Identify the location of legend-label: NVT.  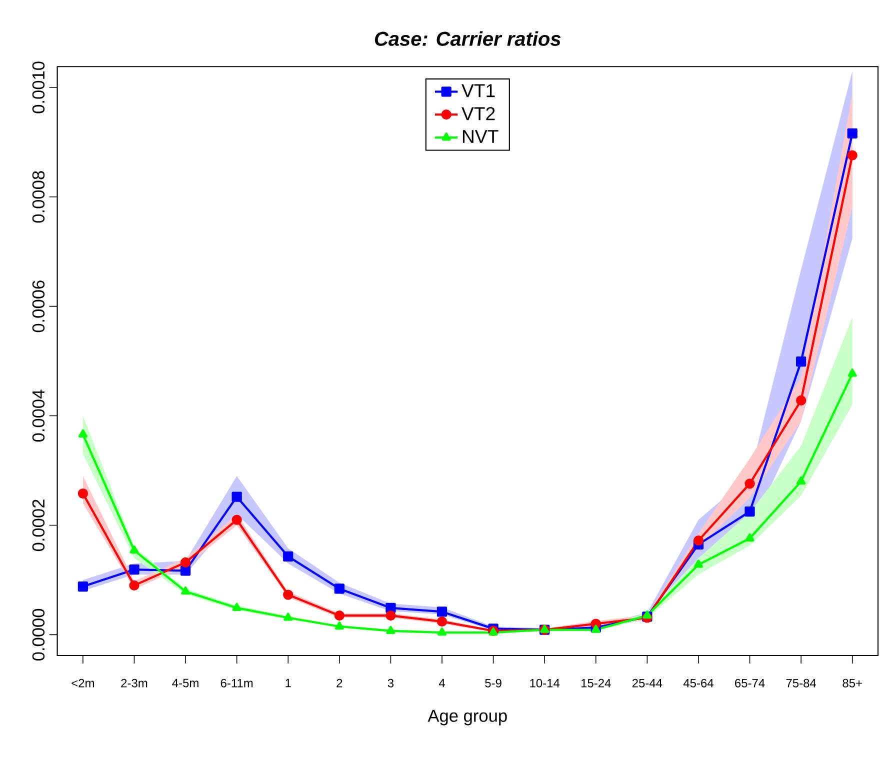
(480, 136).